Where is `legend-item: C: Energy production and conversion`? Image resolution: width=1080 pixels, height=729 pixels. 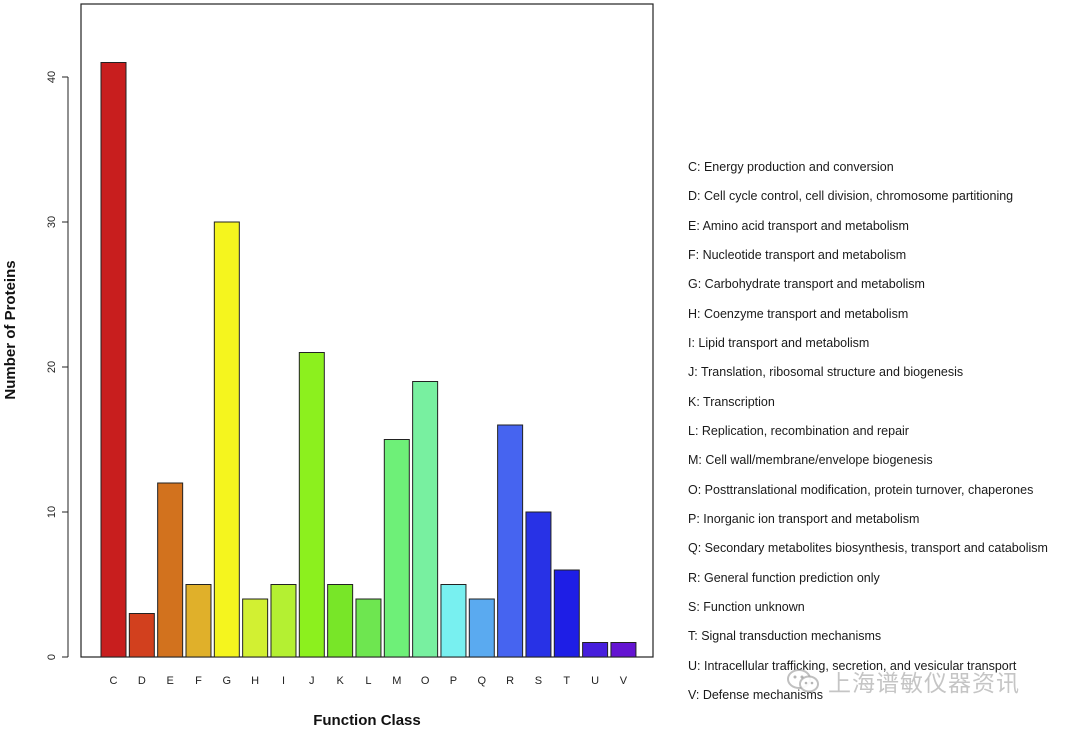
legend-item: C: Energy production and conversion is located at coordinates (791, 167).